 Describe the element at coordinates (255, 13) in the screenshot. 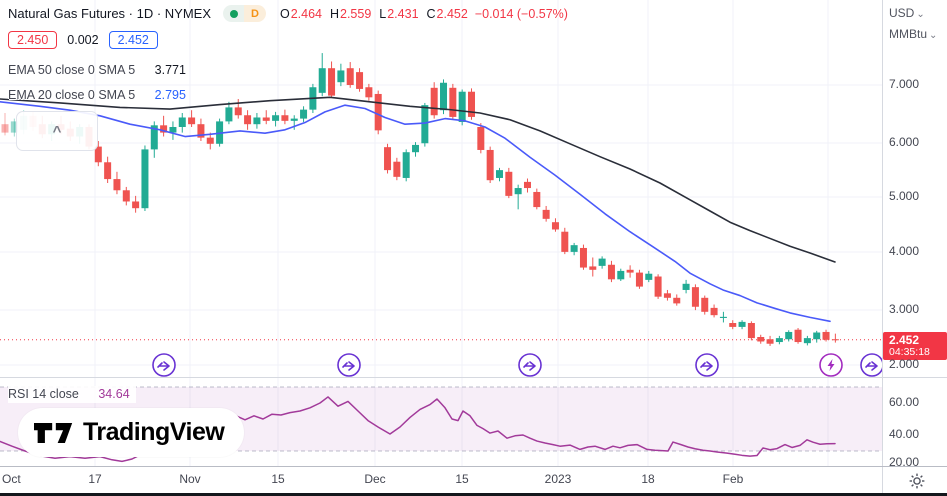

I see `interval-badge: D` at that location.